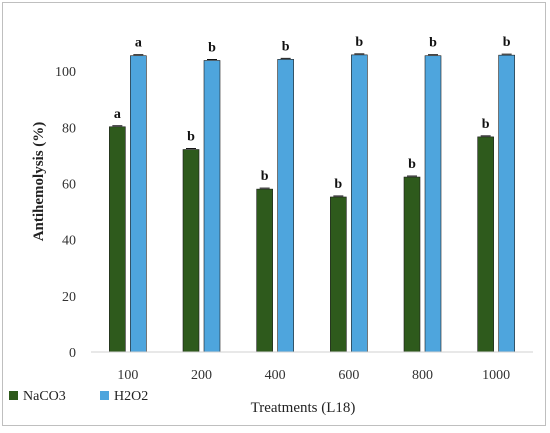 This screenshot has width=550, height=433. I want to click on legend-label-h2o2: H2O2, so click(131, 396).